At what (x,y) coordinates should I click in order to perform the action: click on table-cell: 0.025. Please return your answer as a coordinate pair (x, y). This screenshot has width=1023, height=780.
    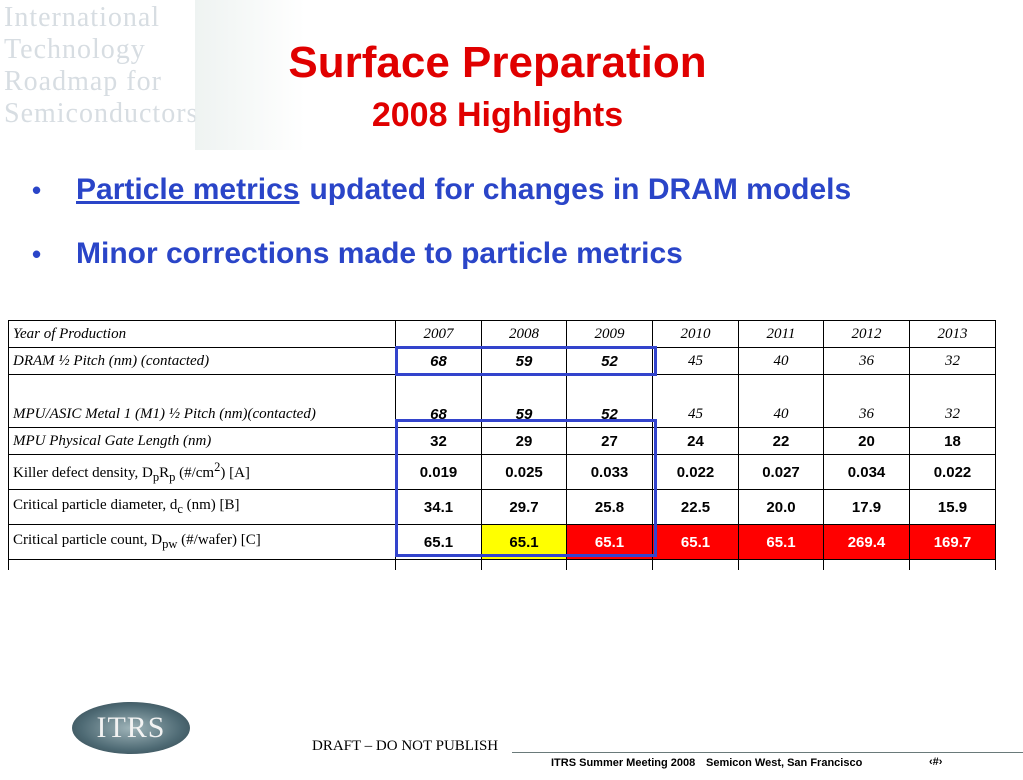
    Looking at the image, I should click on (524, 472).